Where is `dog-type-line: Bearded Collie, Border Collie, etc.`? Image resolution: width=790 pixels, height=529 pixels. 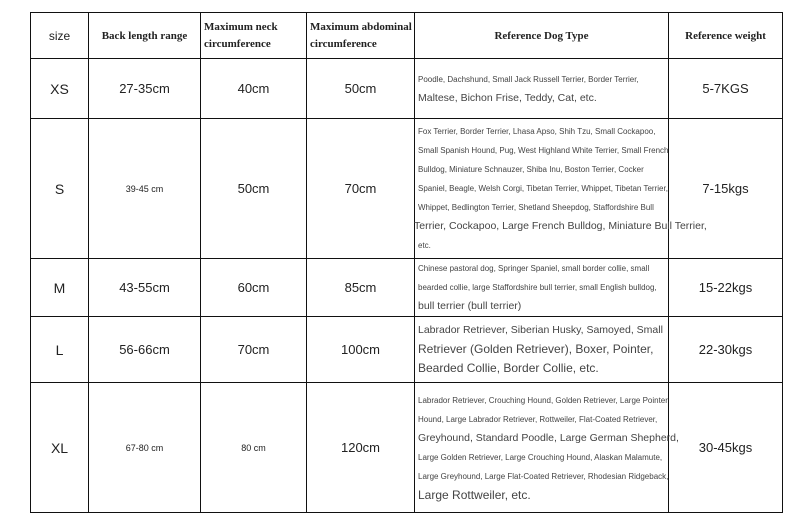
dog-type-line: Bearded Collie, Border Collie, etc. is located at coordinates (508, 368).